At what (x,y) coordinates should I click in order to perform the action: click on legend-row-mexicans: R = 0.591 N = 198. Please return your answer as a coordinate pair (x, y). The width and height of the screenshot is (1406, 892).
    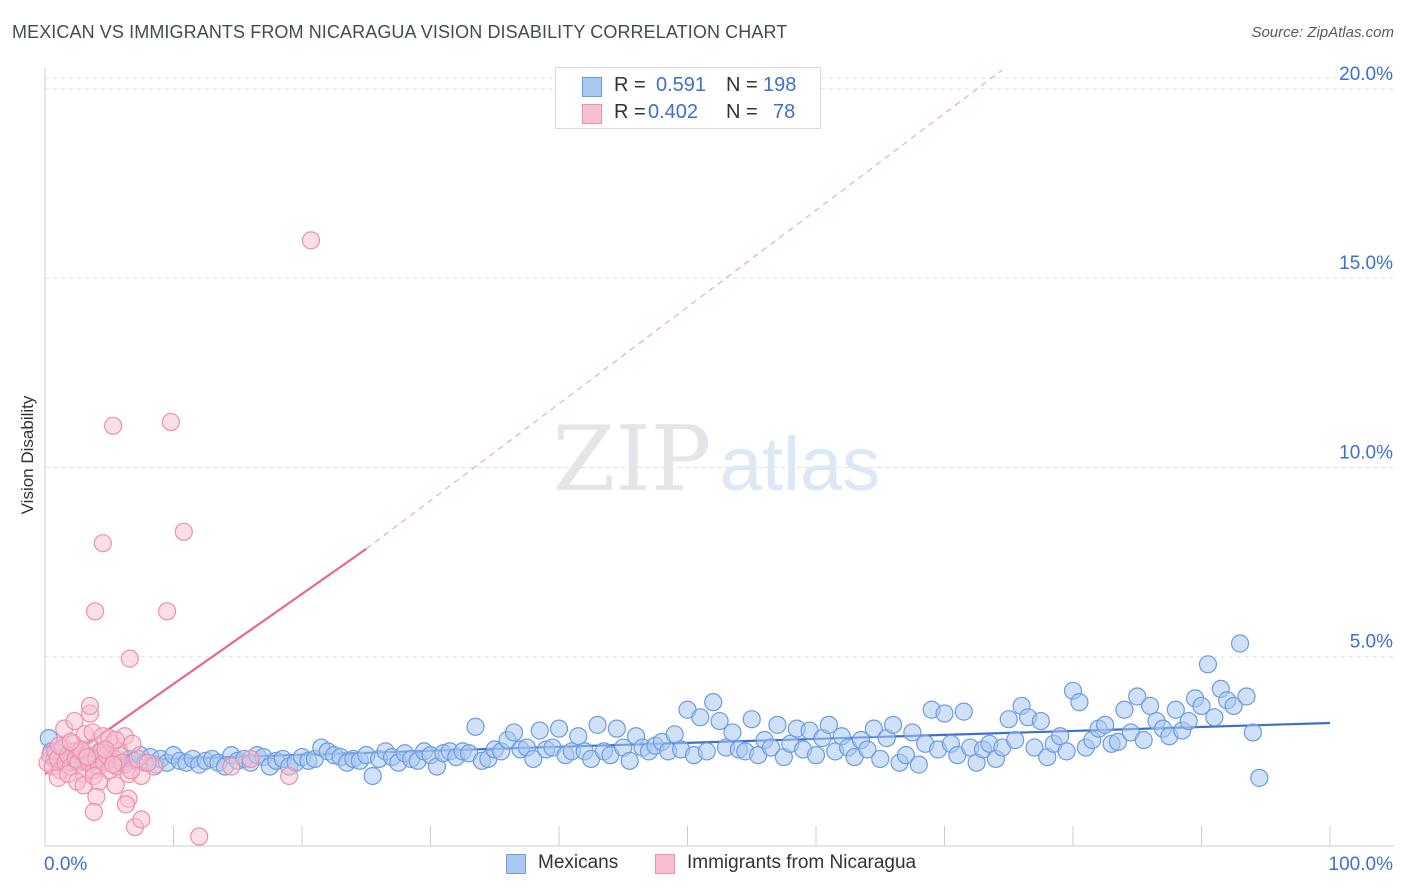
    Looking at the image, I should click on (689, 87).